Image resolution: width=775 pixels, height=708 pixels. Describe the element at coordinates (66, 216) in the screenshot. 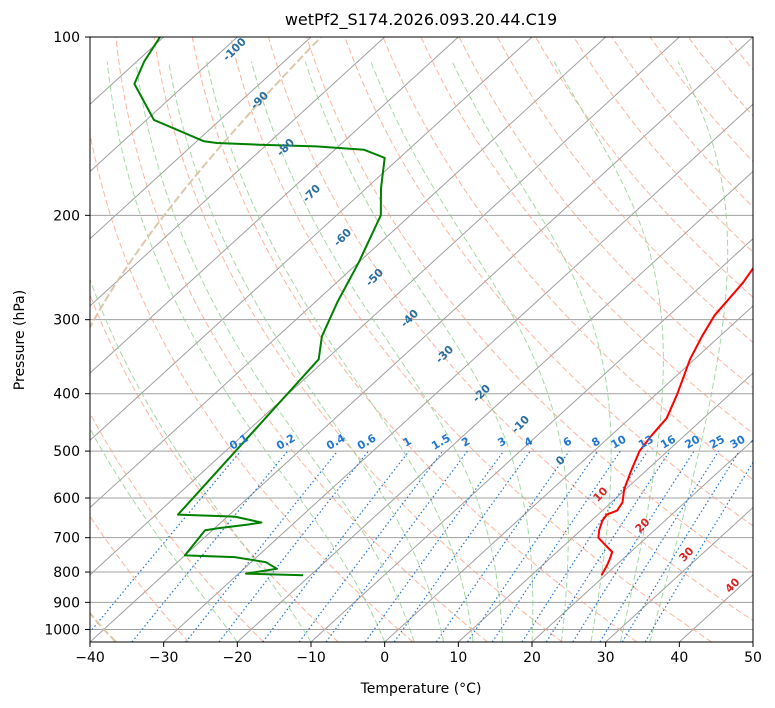

I see `y-tick-label: 200` at that location.